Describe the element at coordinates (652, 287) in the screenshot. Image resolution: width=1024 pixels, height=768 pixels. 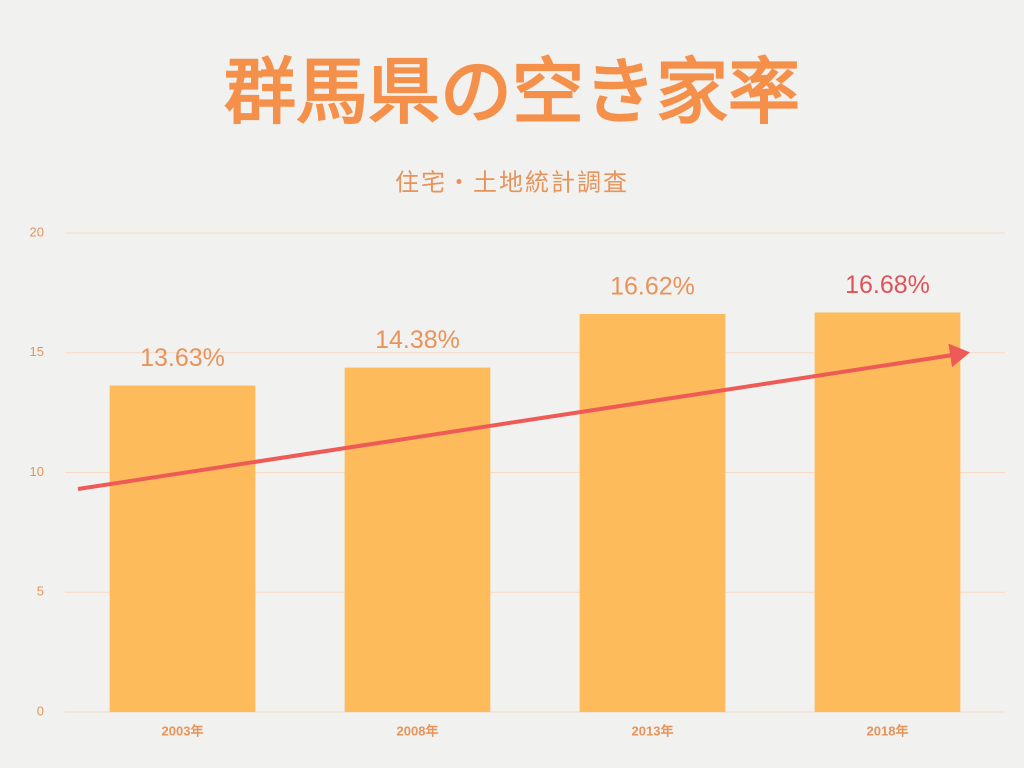
I see `value-label: 16.62%` at that location.